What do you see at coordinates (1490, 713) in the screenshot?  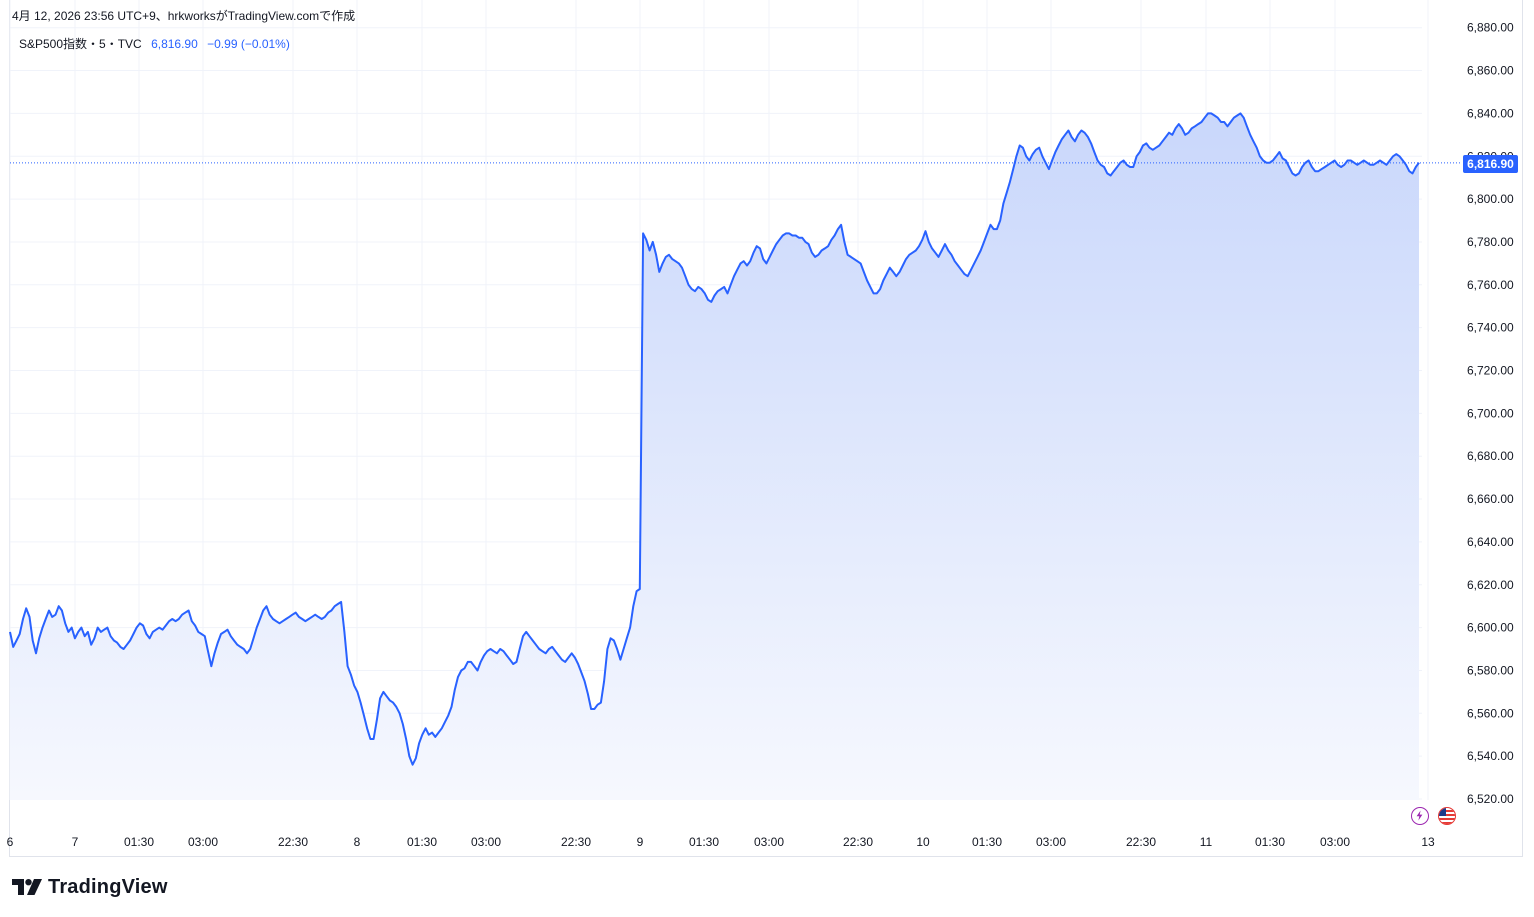 I see `y-tick-label: 6,560.00` at bounding box center [1490, 713].